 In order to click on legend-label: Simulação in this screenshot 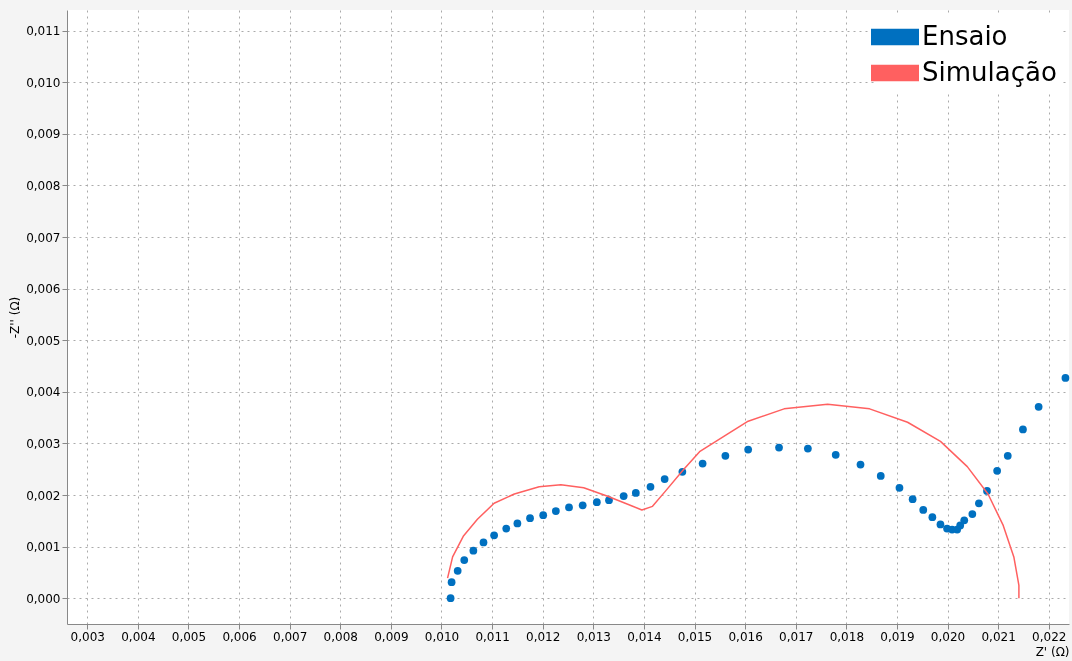, I will do `click(989, 72)`.